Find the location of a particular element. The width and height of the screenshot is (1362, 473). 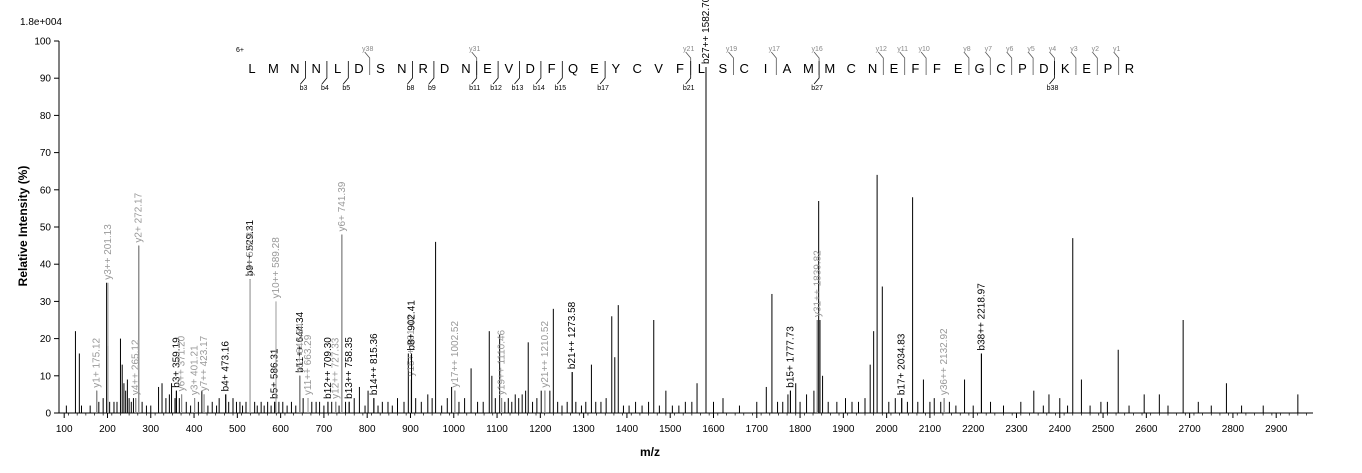

peak-label: y19++ 1110.46 is located at coordinates (502, 362).